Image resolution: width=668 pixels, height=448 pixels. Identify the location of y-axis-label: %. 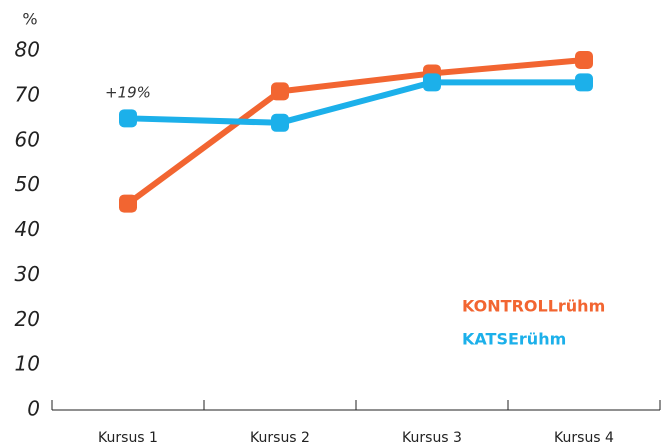
(29, 19).